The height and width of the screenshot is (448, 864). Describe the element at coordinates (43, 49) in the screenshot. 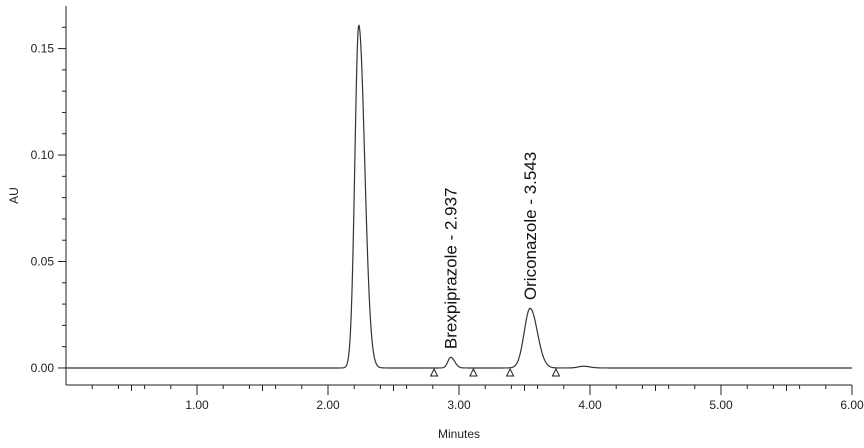

I see `y-tick-label: 0.15` at that location.